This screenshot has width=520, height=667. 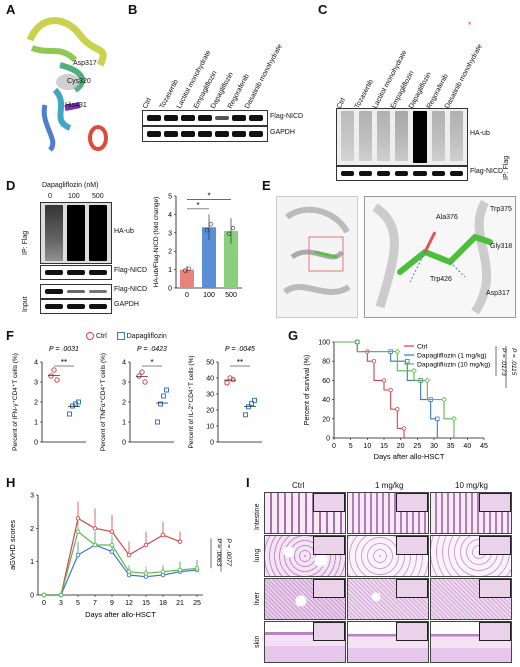 What do you see at coordinates (463, 76) in the screenshot?
I see `lane-label: Dasatinib monohydrate` at bounding box center [463, 76].